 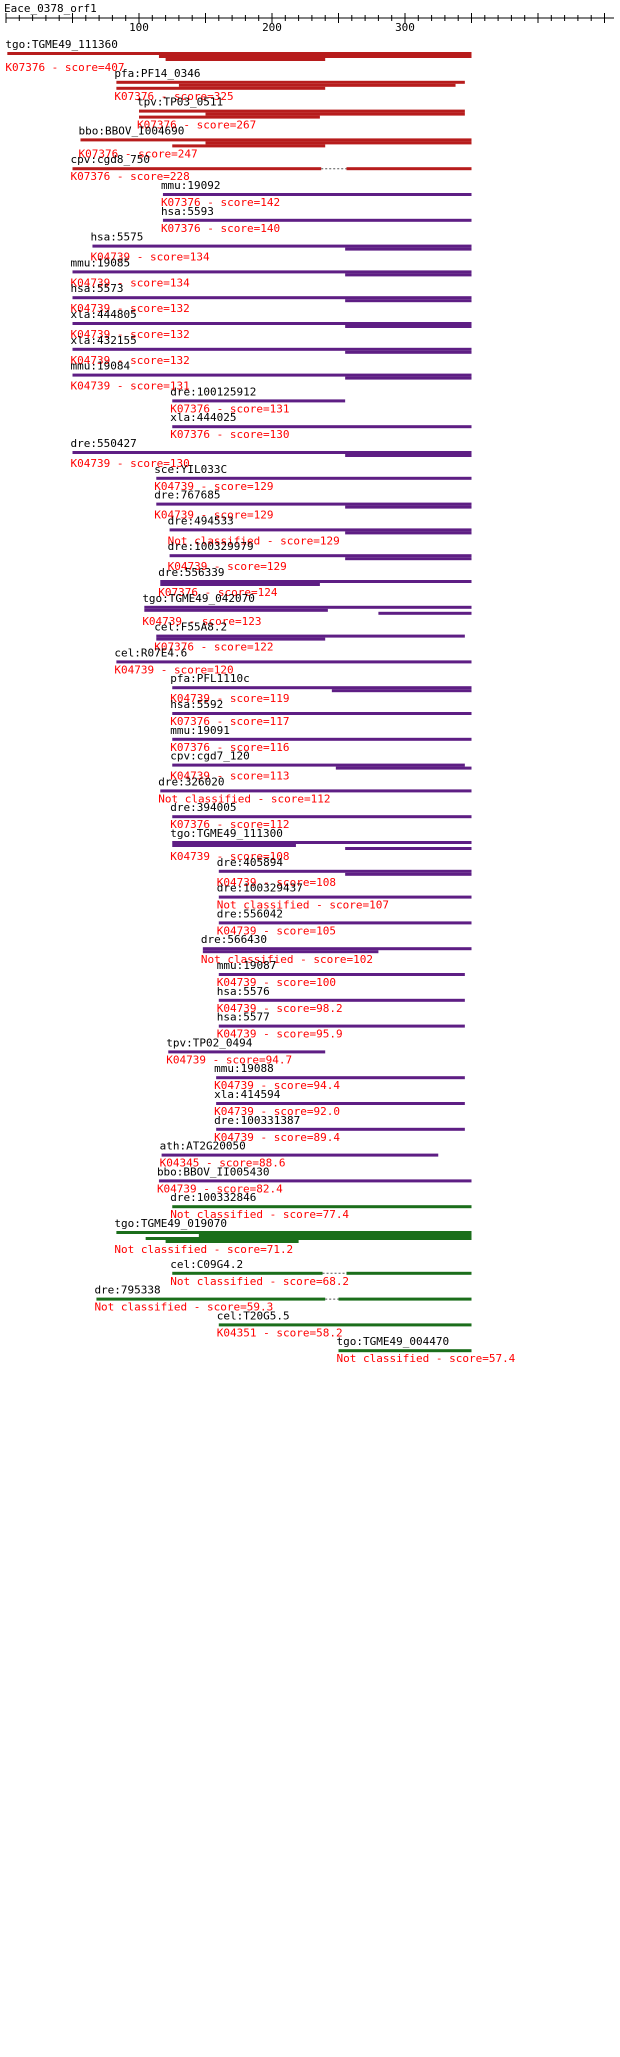 I want to click on hit-name-link: cpv:cgd8_750, so click(x=110, y=159).